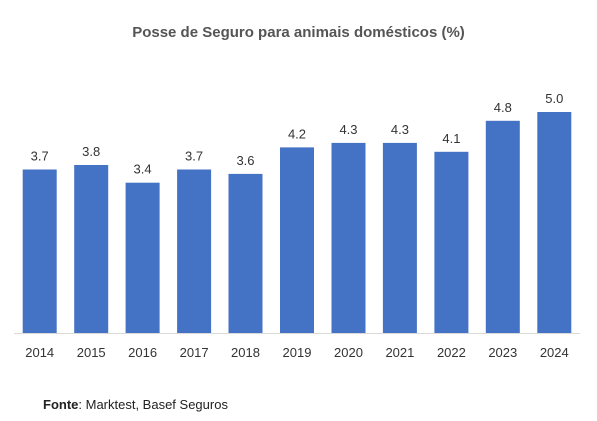  I want to click on x-tick-label-2021: 2021, so click(399, 352).